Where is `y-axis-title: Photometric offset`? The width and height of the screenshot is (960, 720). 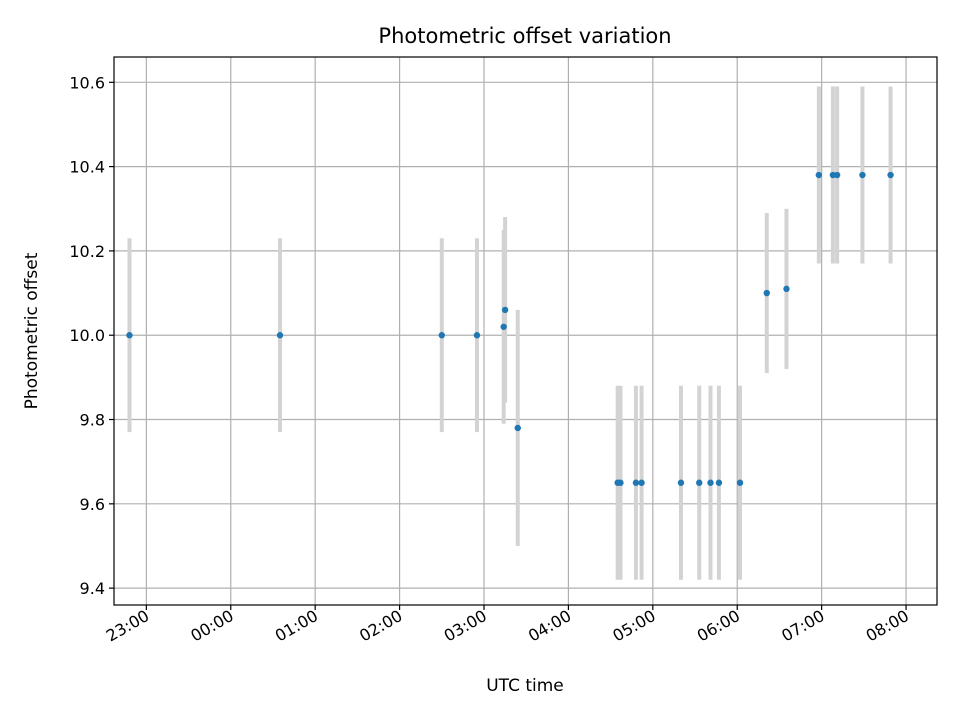 y-axis-title: Photometric offset is located at coordinates (32, 330).